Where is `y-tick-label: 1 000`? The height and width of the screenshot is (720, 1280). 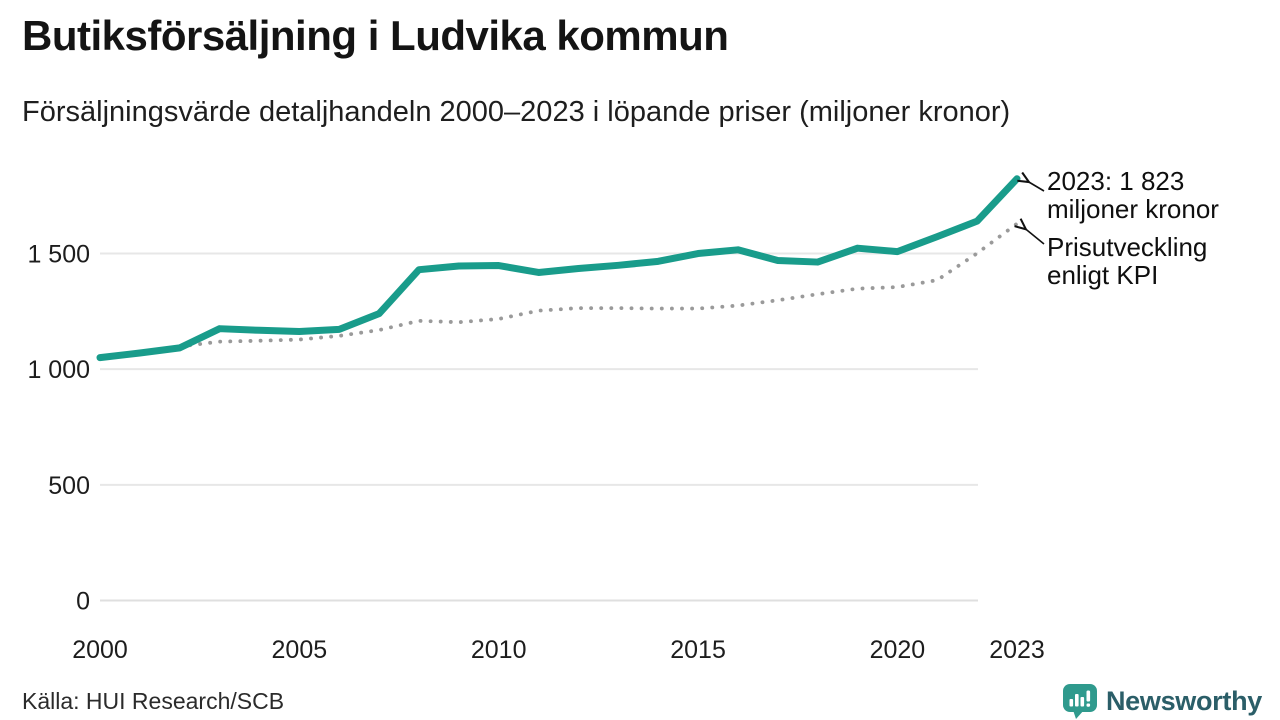
y-tick-label: 1 000 is located at coordinates (58, 370).